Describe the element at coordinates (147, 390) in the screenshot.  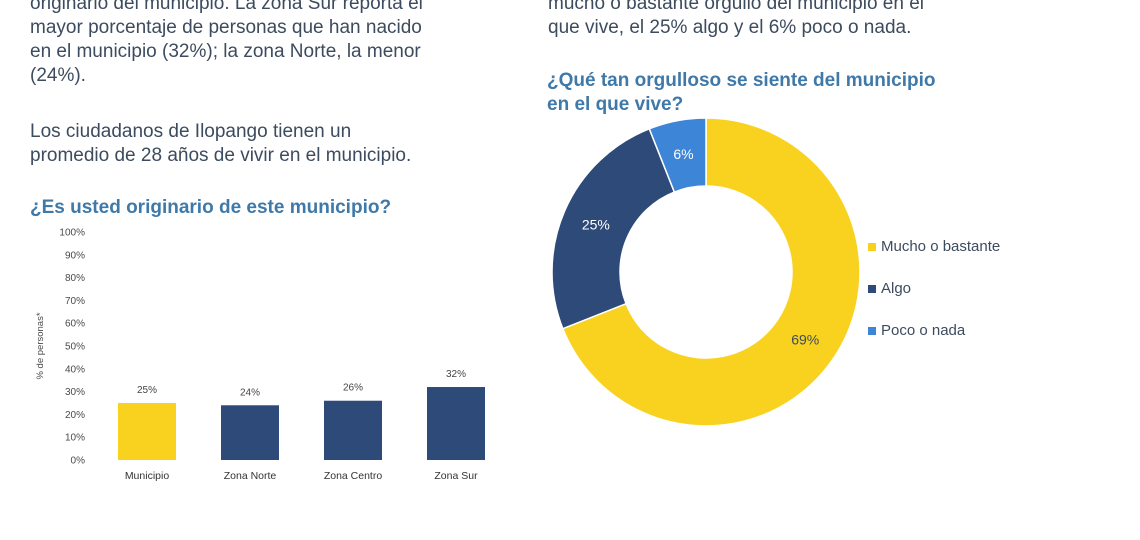
I see `bar-data-label: 25%` at that location.